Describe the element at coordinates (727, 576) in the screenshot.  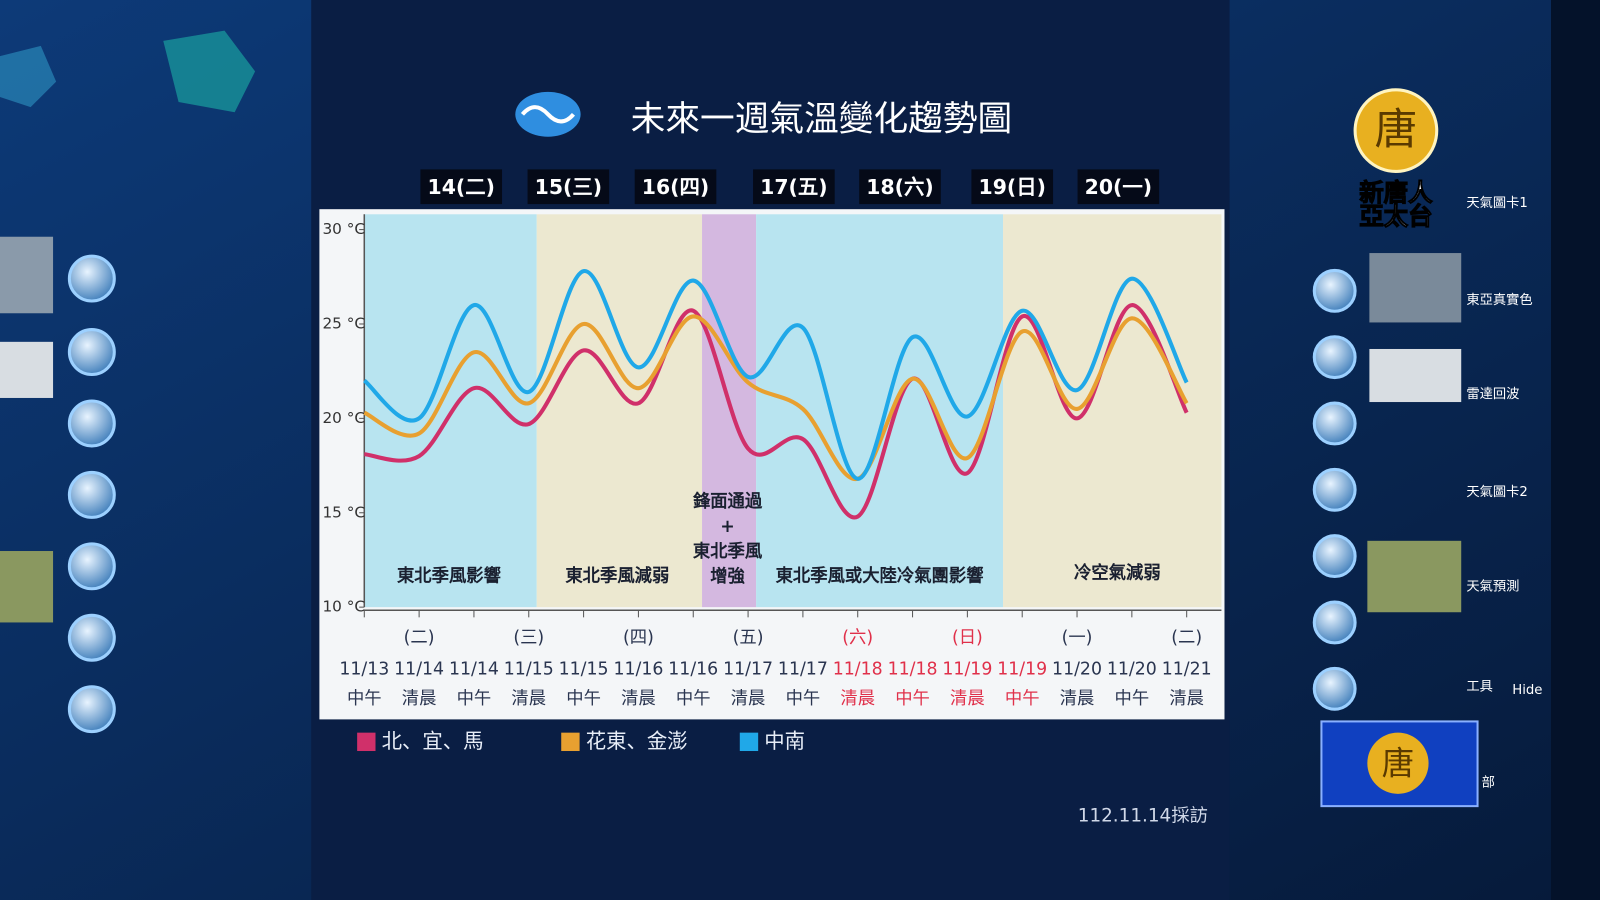
I see `annotation: 增強` at that location.